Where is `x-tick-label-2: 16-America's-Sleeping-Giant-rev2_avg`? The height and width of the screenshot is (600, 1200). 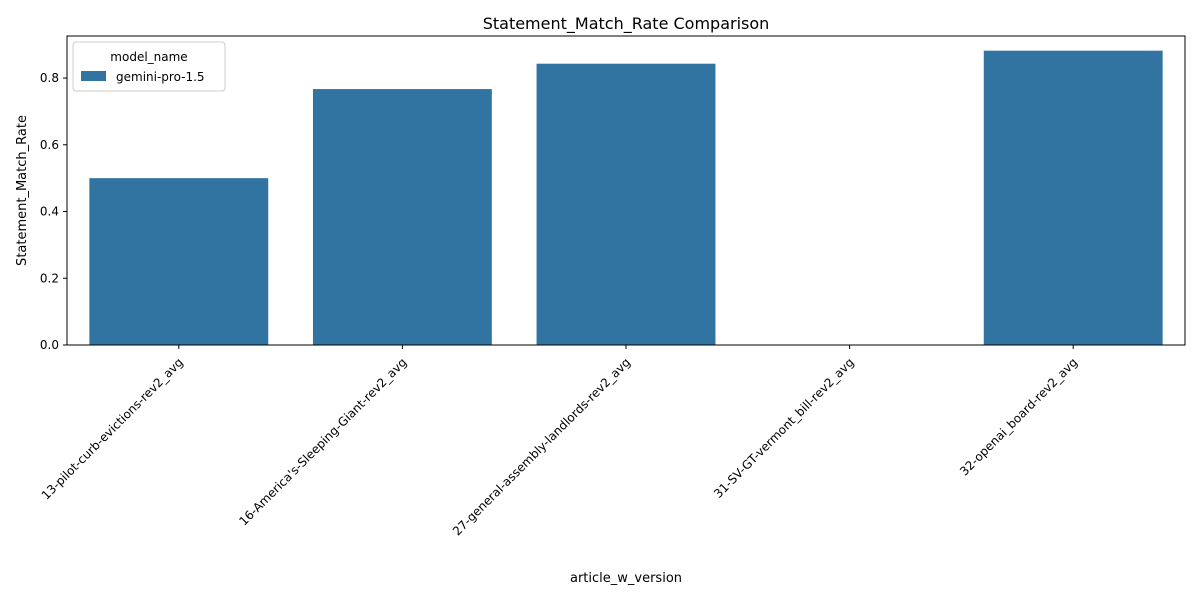 x-tick-label-2: 16-America's-Sleeping-Giant-rev2_avg is located at coordinates (322, 441).